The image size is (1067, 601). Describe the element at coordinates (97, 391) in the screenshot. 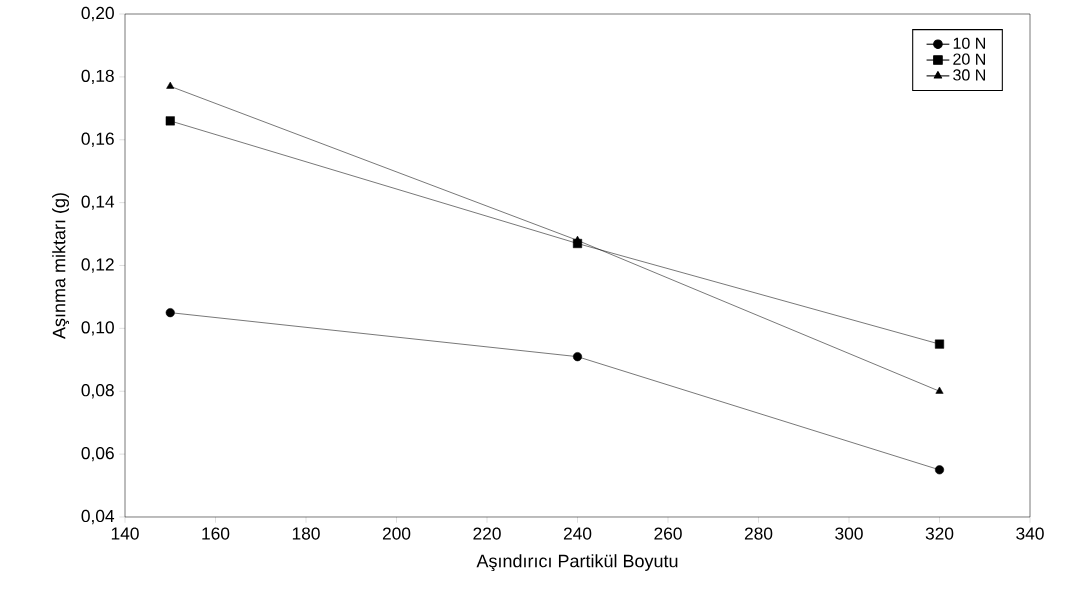

I see `y-tick-label: 0,08` at that location.